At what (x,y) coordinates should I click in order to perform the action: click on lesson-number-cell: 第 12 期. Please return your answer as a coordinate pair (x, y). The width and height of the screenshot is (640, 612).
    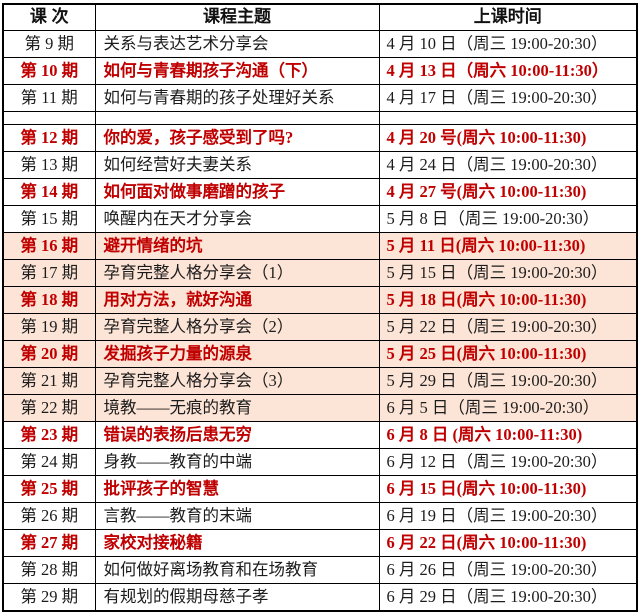
    Looking at the image, I should click on (49, 138).